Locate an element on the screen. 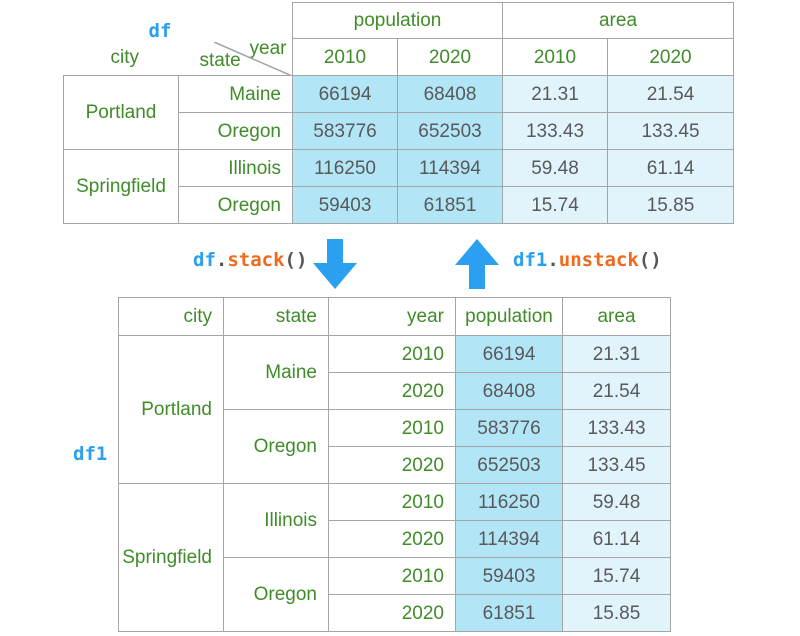 The height and width of the screenshot is (636, 800). table-row: 2020 114394 61.14 is located at coordinates (395, 539).